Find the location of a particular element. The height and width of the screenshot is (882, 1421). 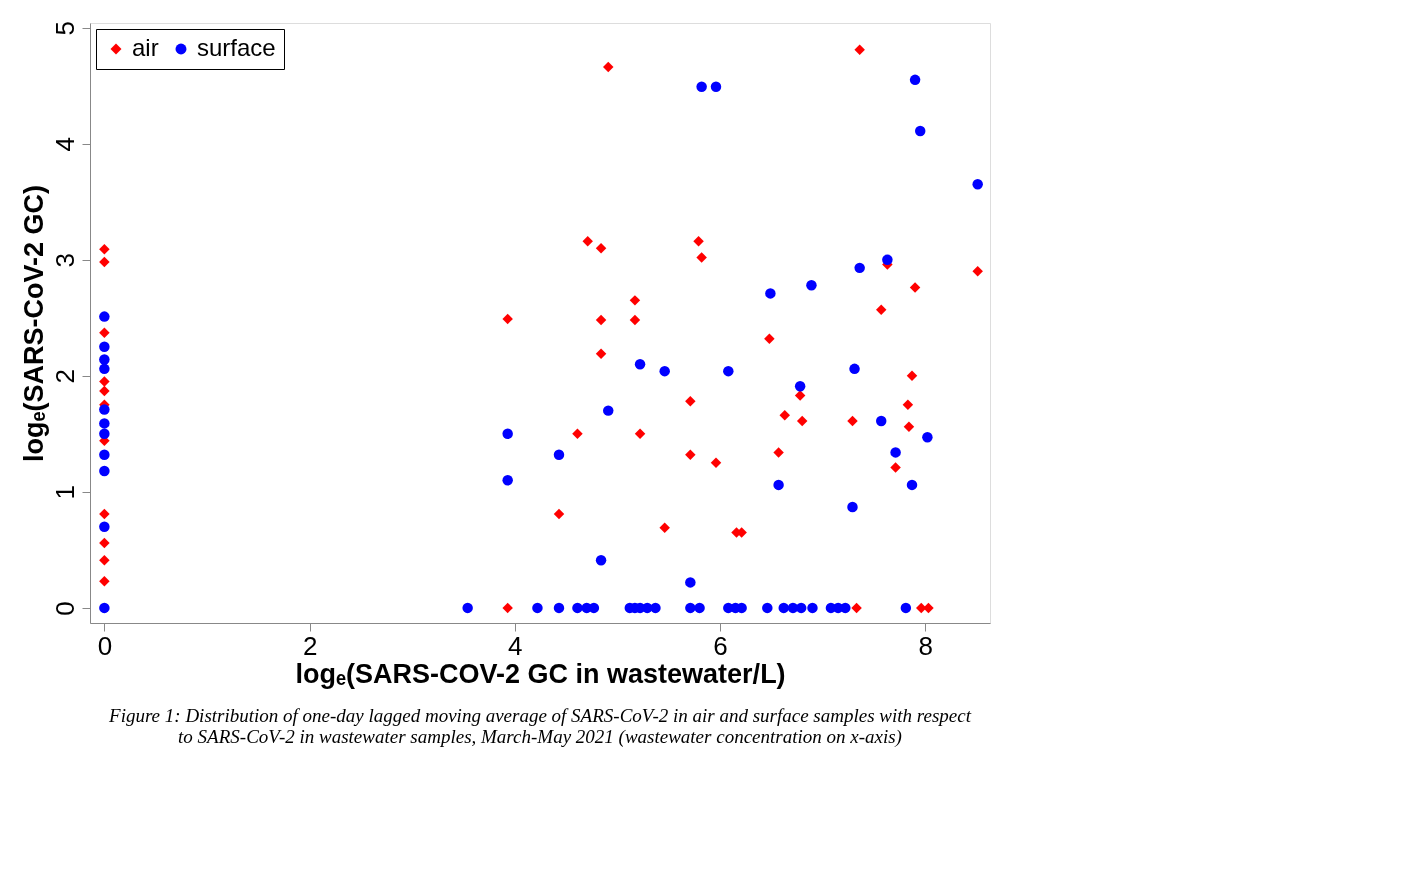

y-tick-label: 0 is located at coordinates (64, 608).